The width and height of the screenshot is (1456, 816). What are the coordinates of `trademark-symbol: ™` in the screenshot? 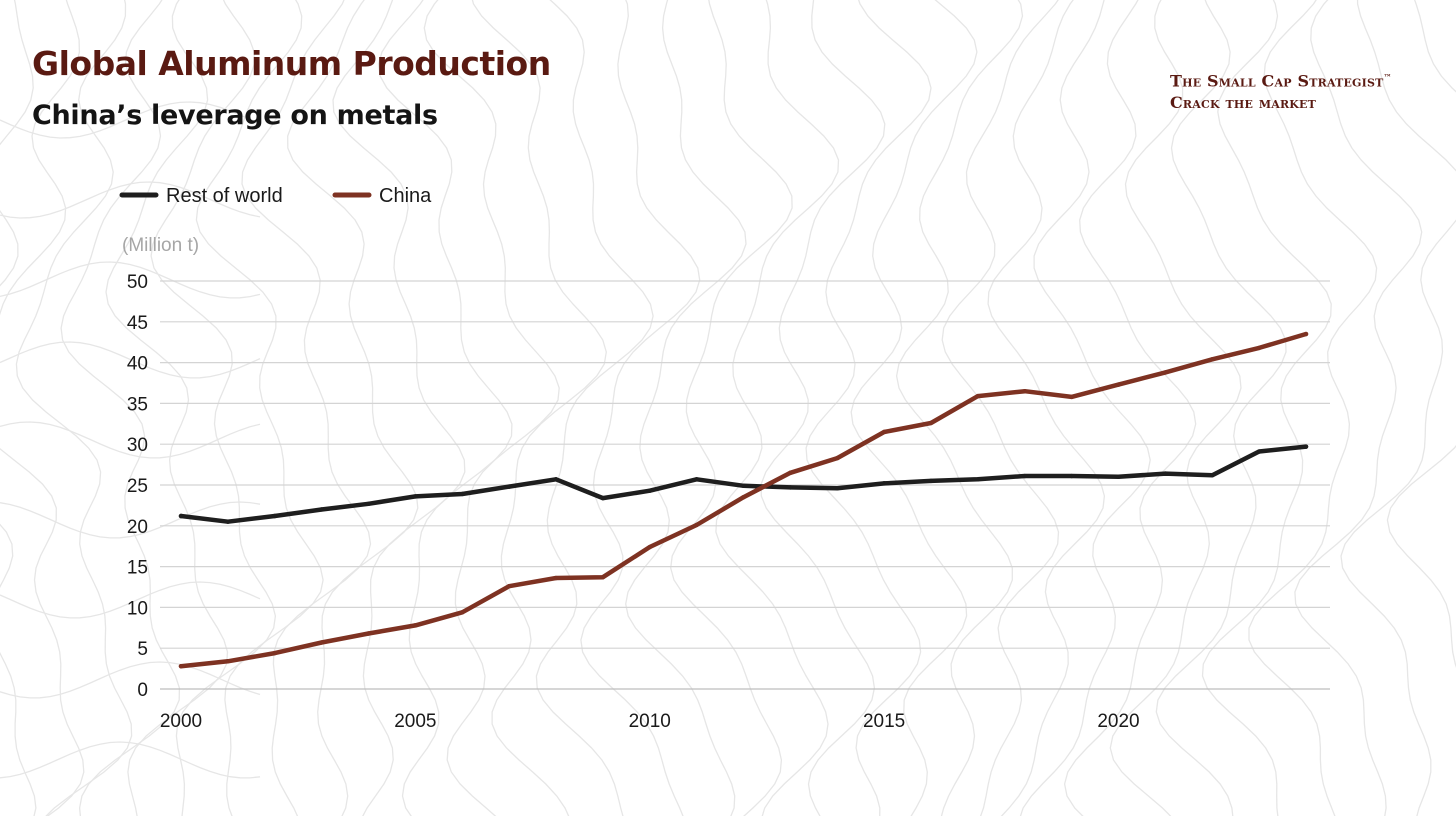 It's located at (1387, 77).